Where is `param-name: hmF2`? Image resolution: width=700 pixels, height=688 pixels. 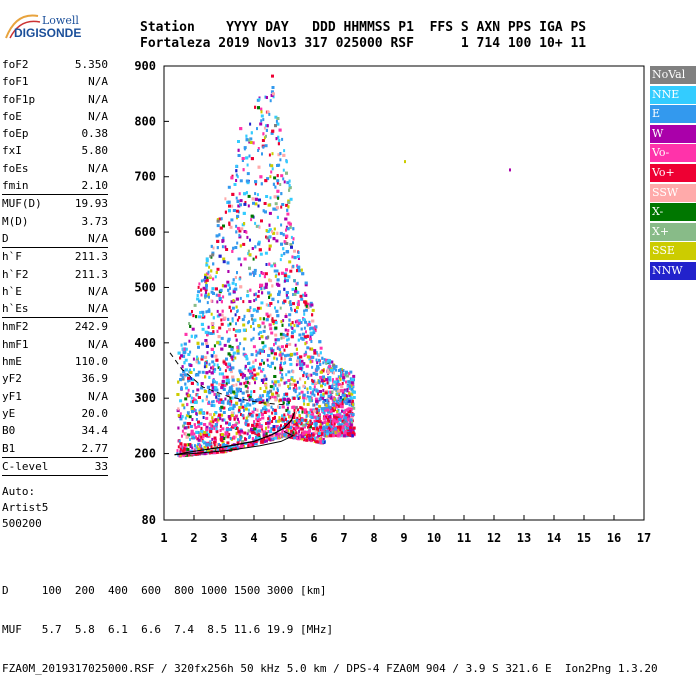 param-name: hmF2 is located at coordinates (15, 327).